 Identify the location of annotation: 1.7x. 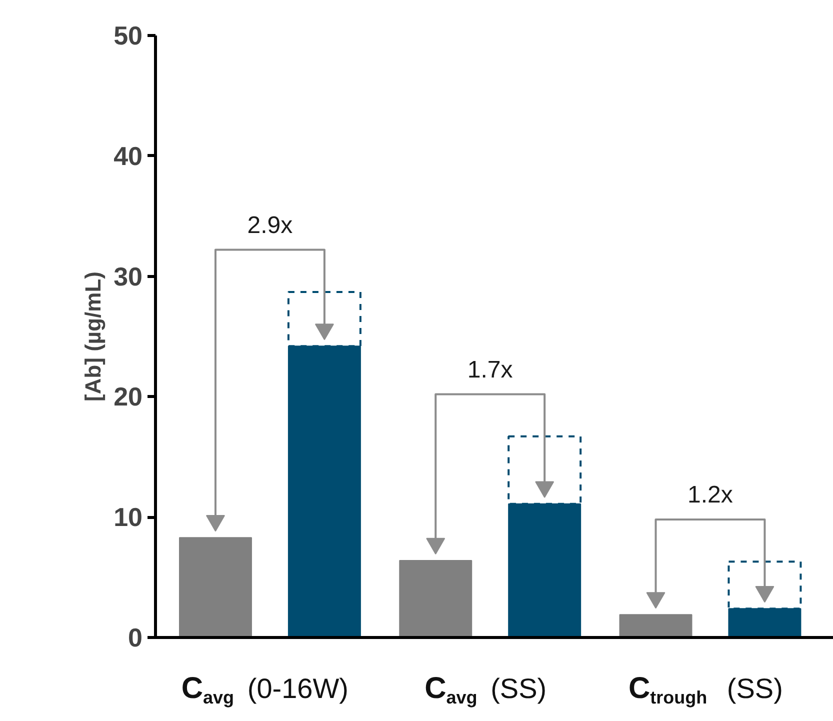
(490, 370).